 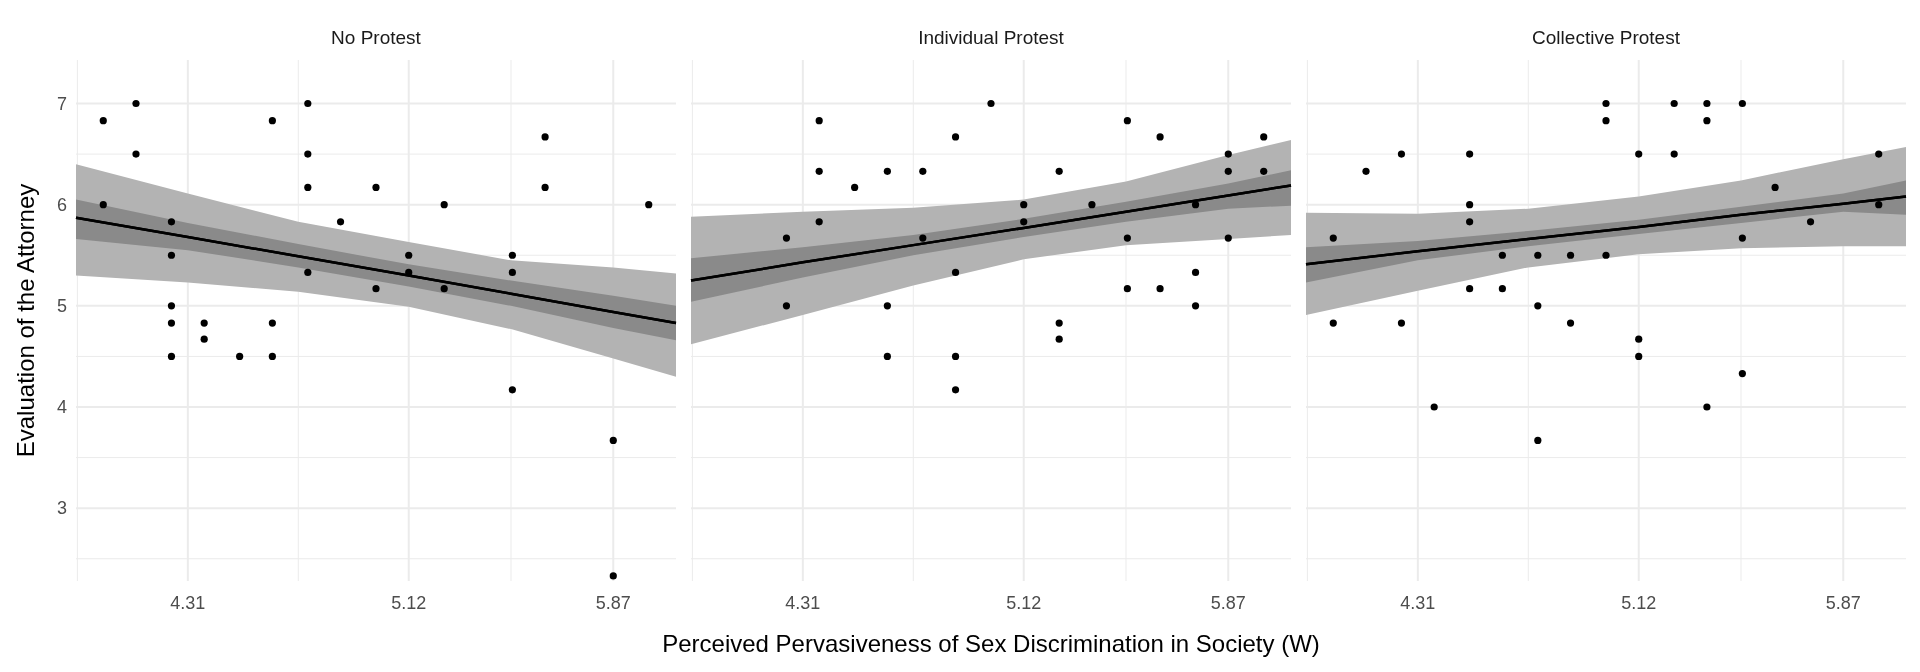 What do you see at coordinates (1606, 37) in the screenshot?
I see `chart-title: Collective Protest` at bounding box center [1606, 37].